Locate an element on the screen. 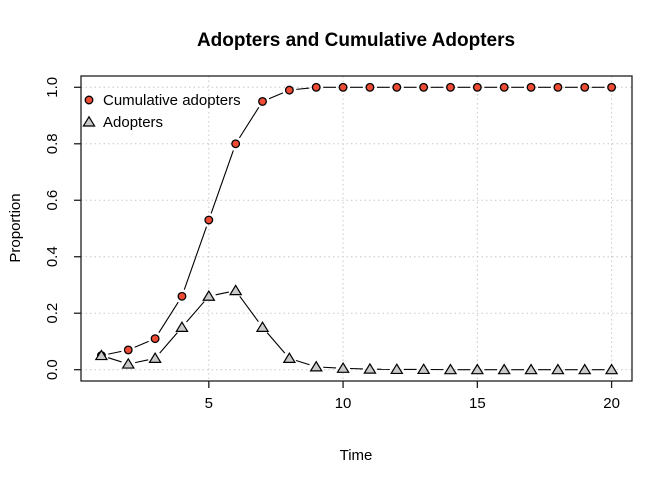 Image resolution: width=672 pixels, height=480 pixels. y-tick-label: 0.4 is located at coordinates (52, 256).